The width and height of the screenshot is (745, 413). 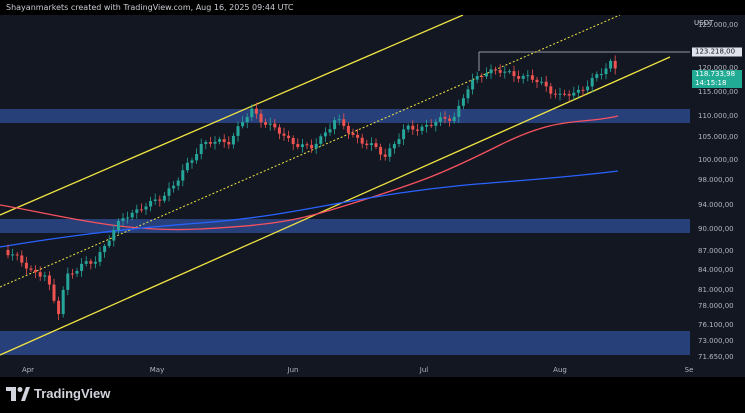 I want to click on currency-label: USDT, so click(x=704, y=23).